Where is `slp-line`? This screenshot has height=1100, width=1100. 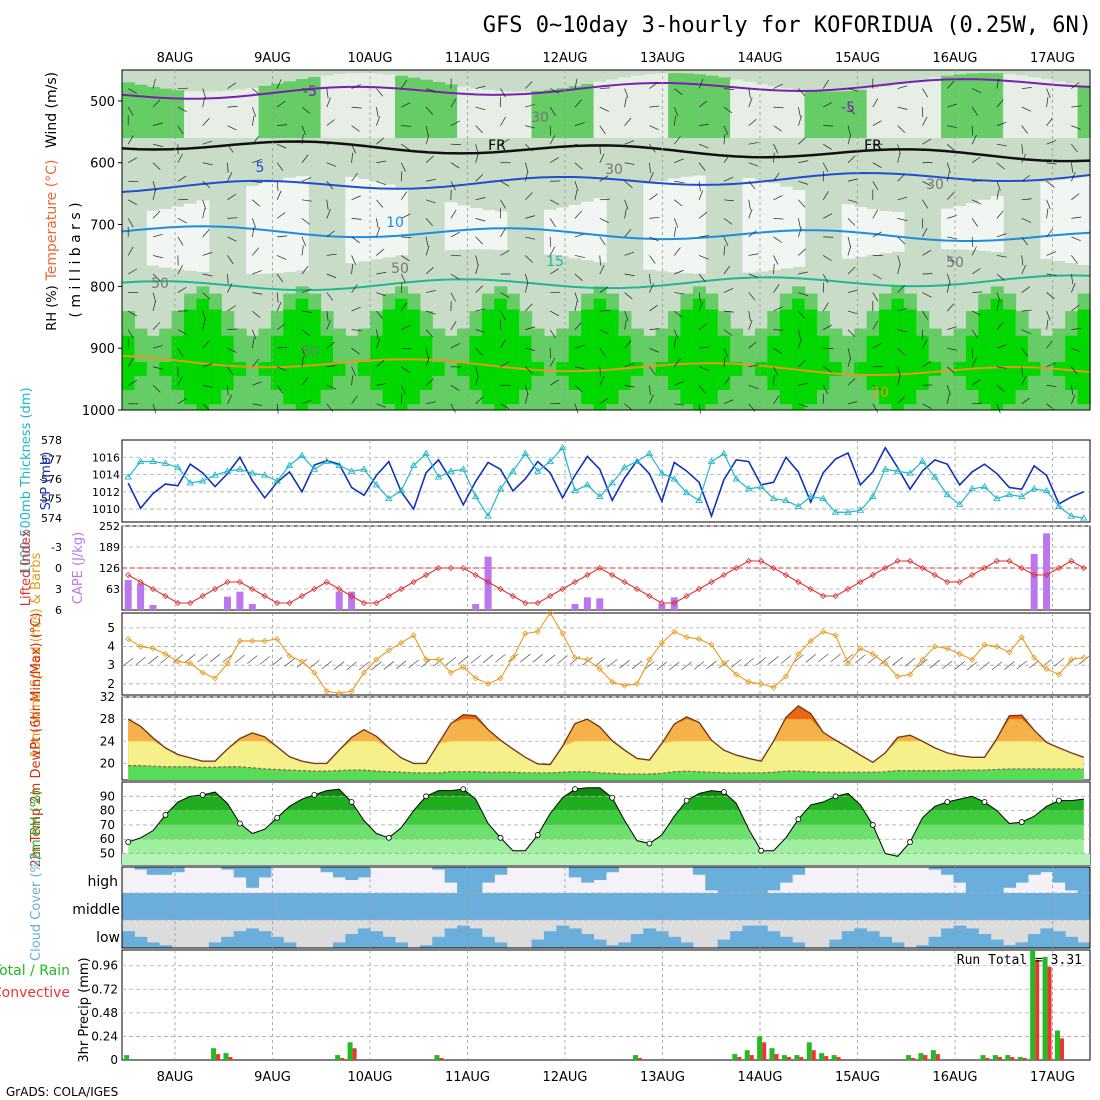
slp-line is located at coordinates (606, 482).